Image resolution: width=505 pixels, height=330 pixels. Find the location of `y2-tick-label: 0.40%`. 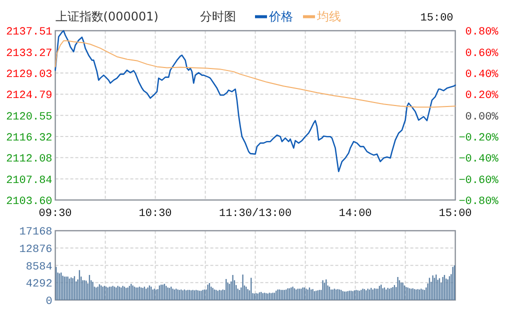

y2-tick-label: 0.40% is located at coordinates (482, 75).